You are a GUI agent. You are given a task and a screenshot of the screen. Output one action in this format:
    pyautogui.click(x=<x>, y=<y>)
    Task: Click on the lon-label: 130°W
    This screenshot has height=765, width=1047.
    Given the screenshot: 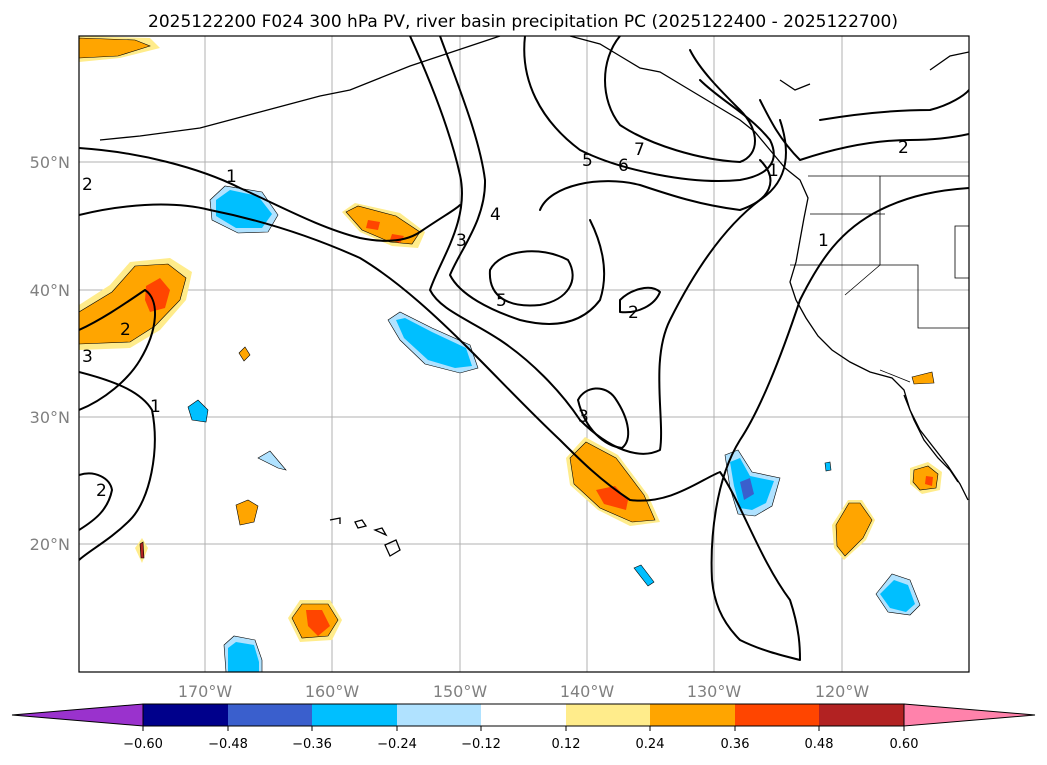 What is the action you would take?
    pyautogui.click(x=714, y=691)
    